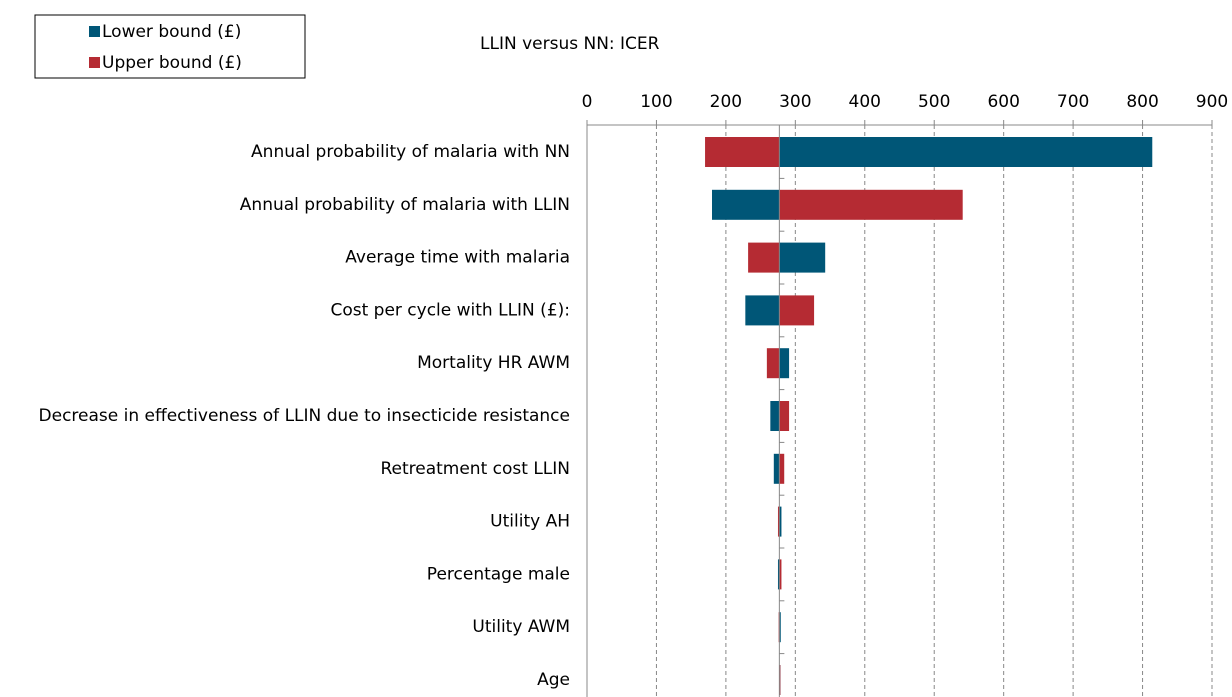 Image resolution: width=1232 pixels, height=697 pixels. Describe the element at coordinates (726, 102) in the screenshot. I see `x-tick-label: 200` at that location.